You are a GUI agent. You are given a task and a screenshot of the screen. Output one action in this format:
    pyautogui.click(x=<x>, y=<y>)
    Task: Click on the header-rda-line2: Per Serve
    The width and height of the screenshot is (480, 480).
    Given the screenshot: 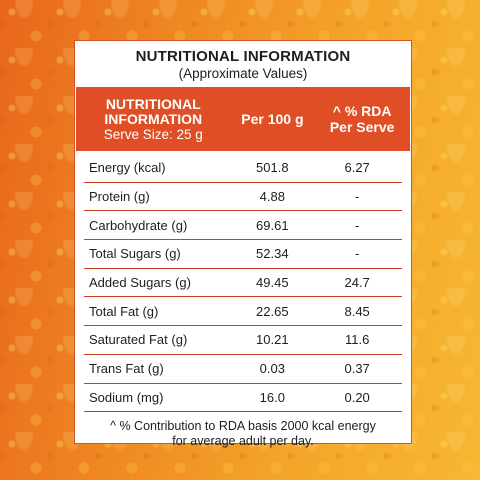 What is the action you would take?
    pyautogui.click(x=362, y=127)
    